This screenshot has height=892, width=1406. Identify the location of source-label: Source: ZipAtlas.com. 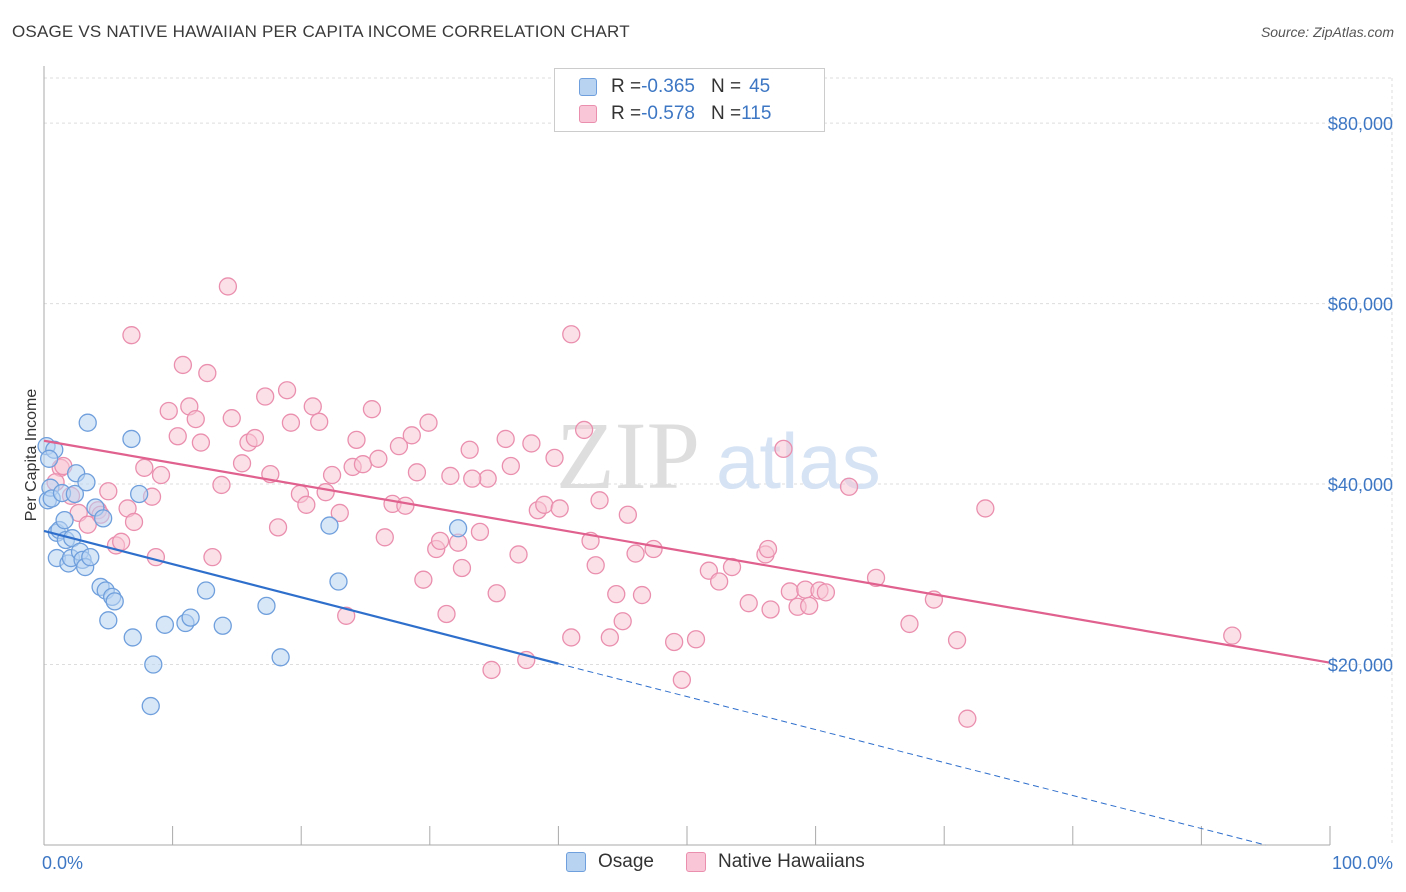
(1327, 32).